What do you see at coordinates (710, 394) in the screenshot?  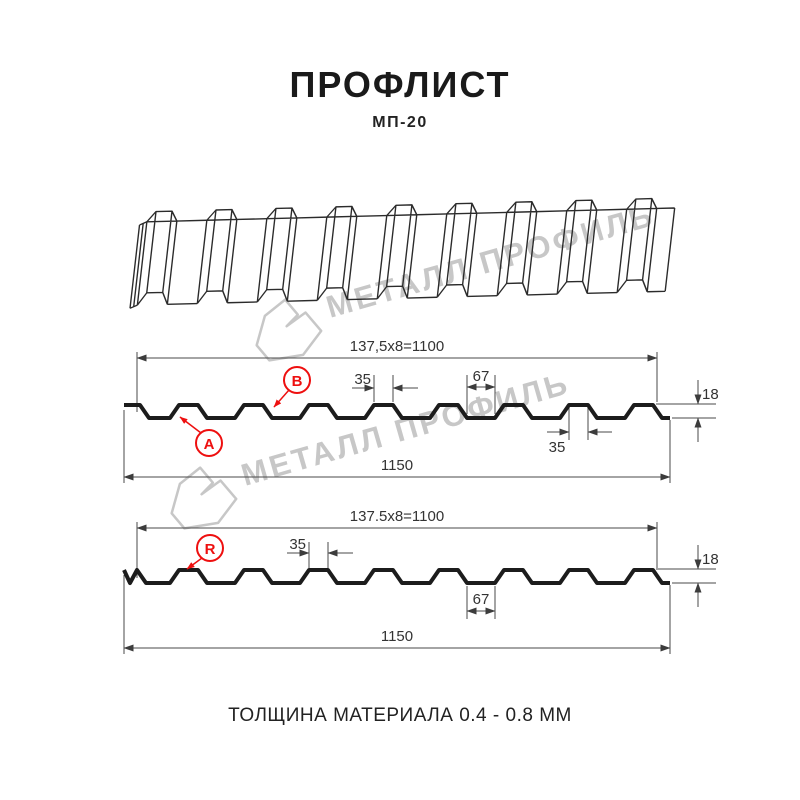 I see `dimension-label-height-1: 18` at bounding box center [710, 394].